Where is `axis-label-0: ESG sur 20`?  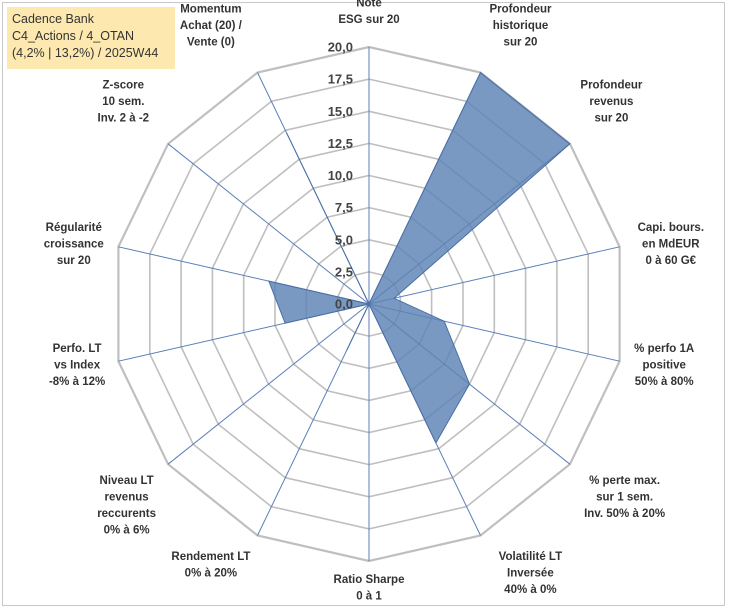 axis-label-0: ESG sur 20 is located at coordinates (368, 20).